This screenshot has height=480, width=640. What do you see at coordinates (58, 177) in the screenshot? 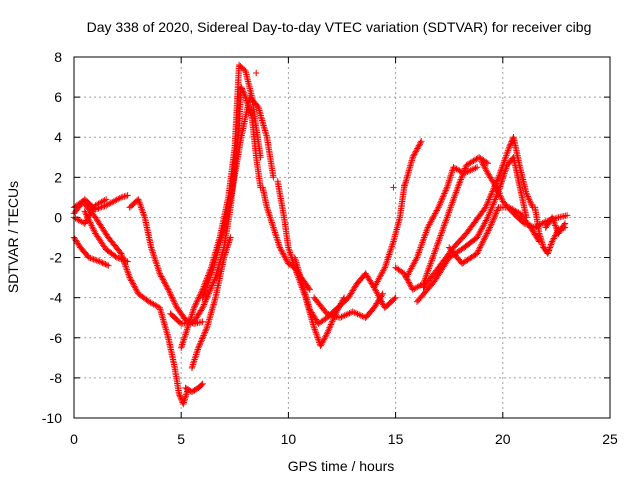
I see `y-tick-label: 2` at bounding box center [58, 177].